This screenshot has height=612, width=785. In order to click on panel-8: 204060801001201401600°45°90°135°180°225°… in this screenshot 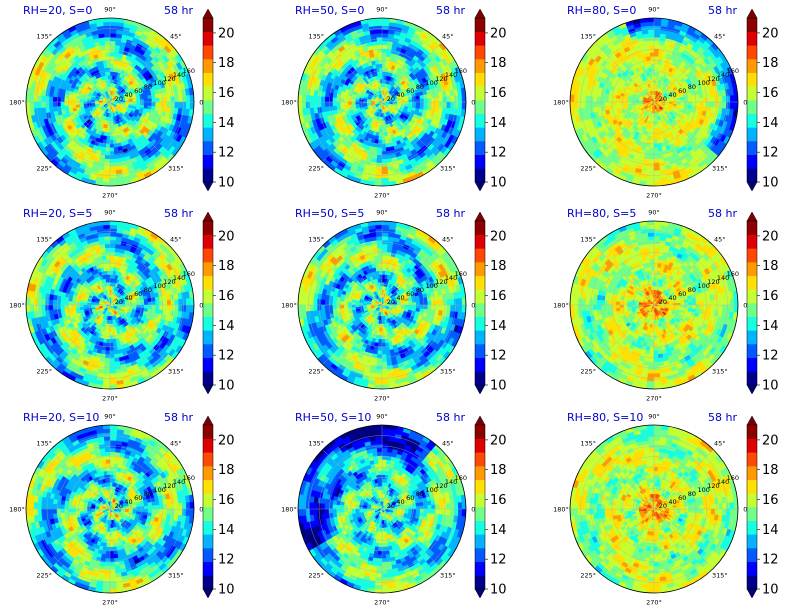, I will do `click(393, 509)`.